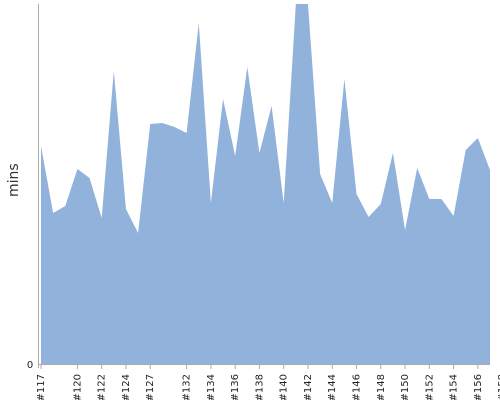 The height and width of the screenshot is (400, 500). Describe the element at coordinates (308, 387) in the screenshot. I see `x-tick-label: #142` at that location.